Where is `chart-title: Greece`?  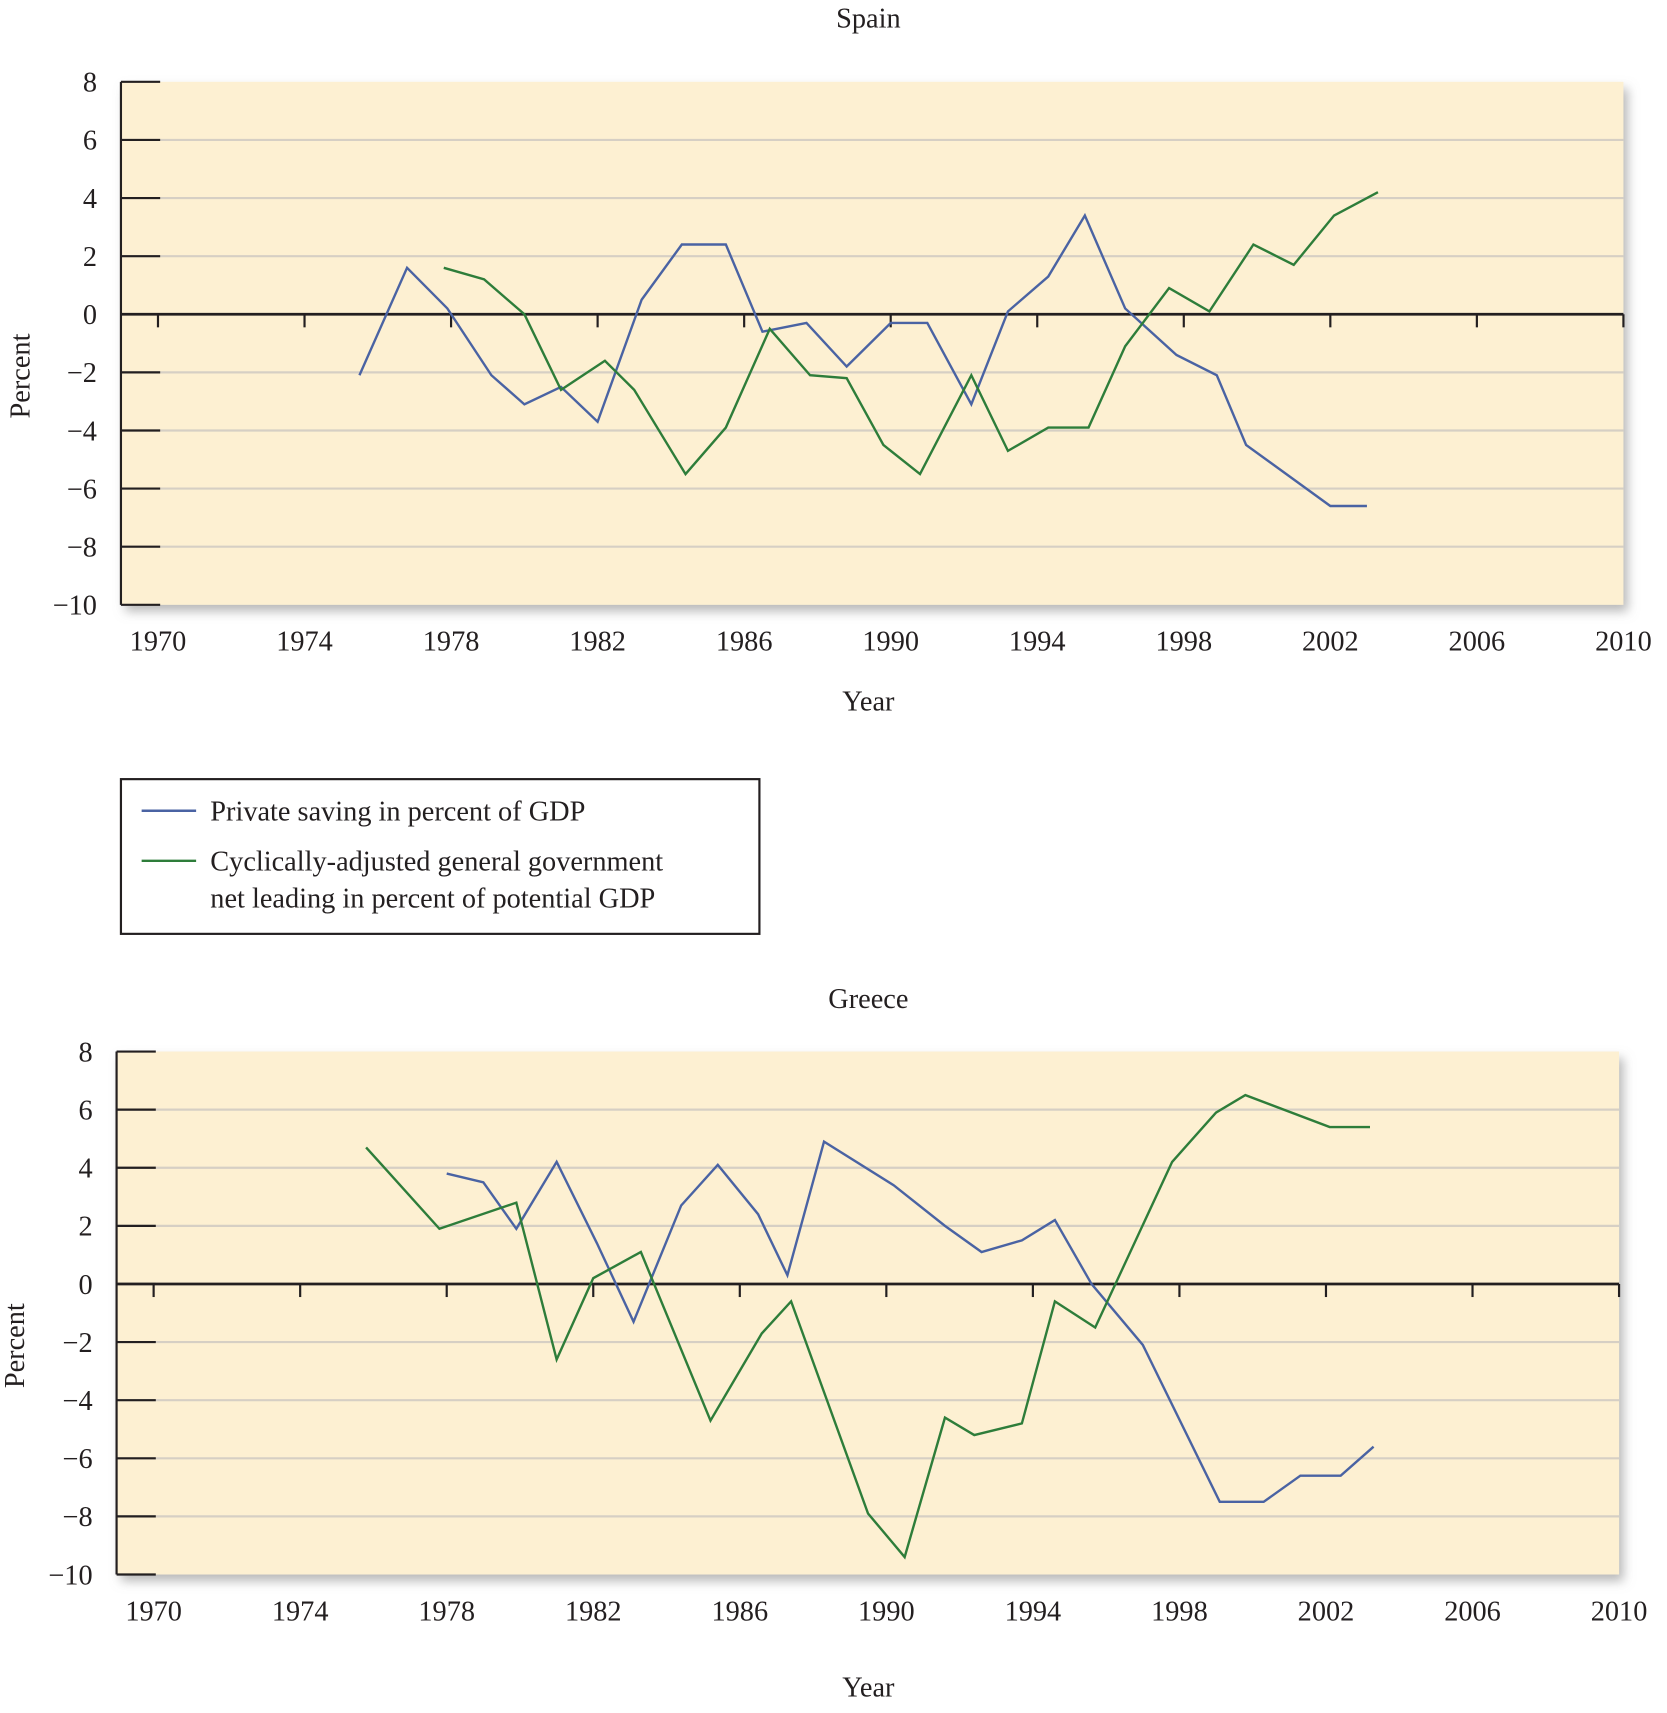 chart-title: Greece is located at coordinates (868, 999).